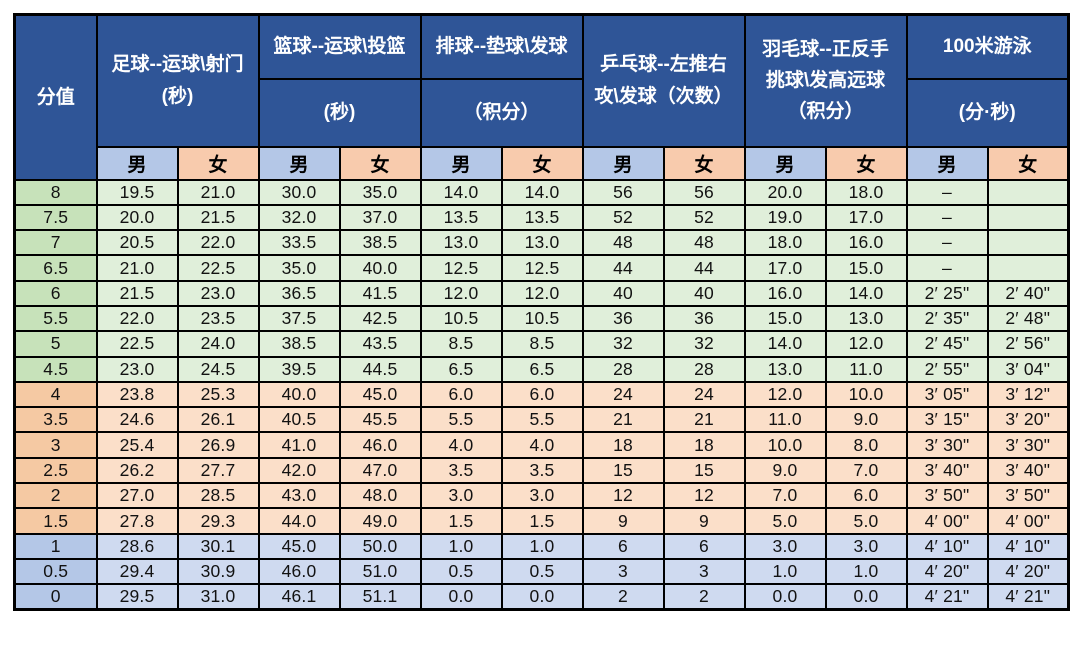  I want to click on data-cell: 26.2, so click(137, 470).